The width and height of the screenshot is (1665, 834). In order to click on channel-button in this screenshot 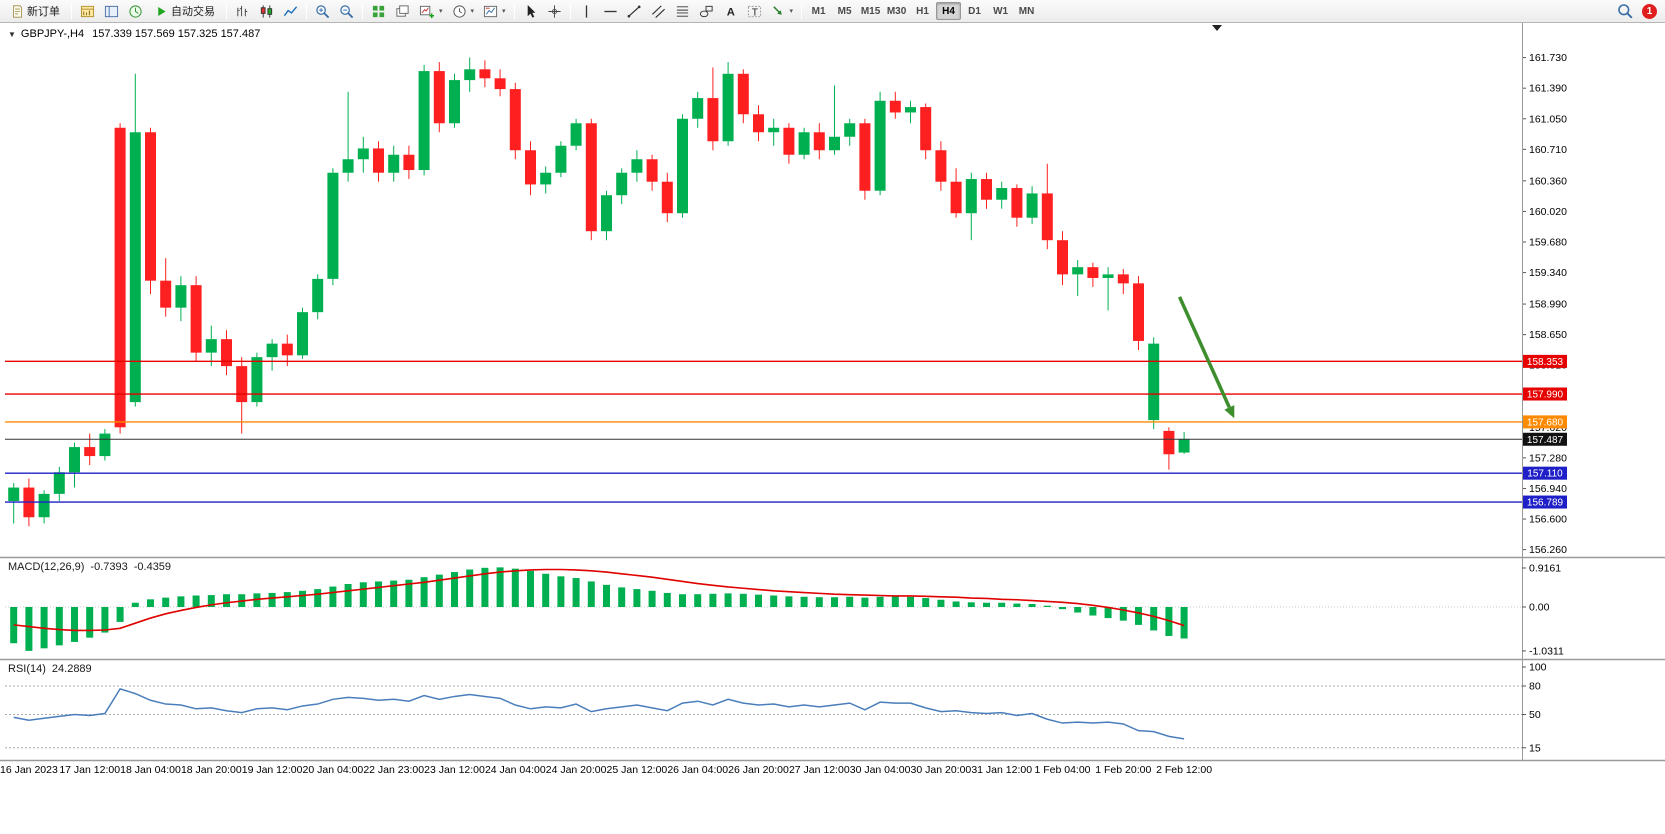, I will do `click(658, 11)`.